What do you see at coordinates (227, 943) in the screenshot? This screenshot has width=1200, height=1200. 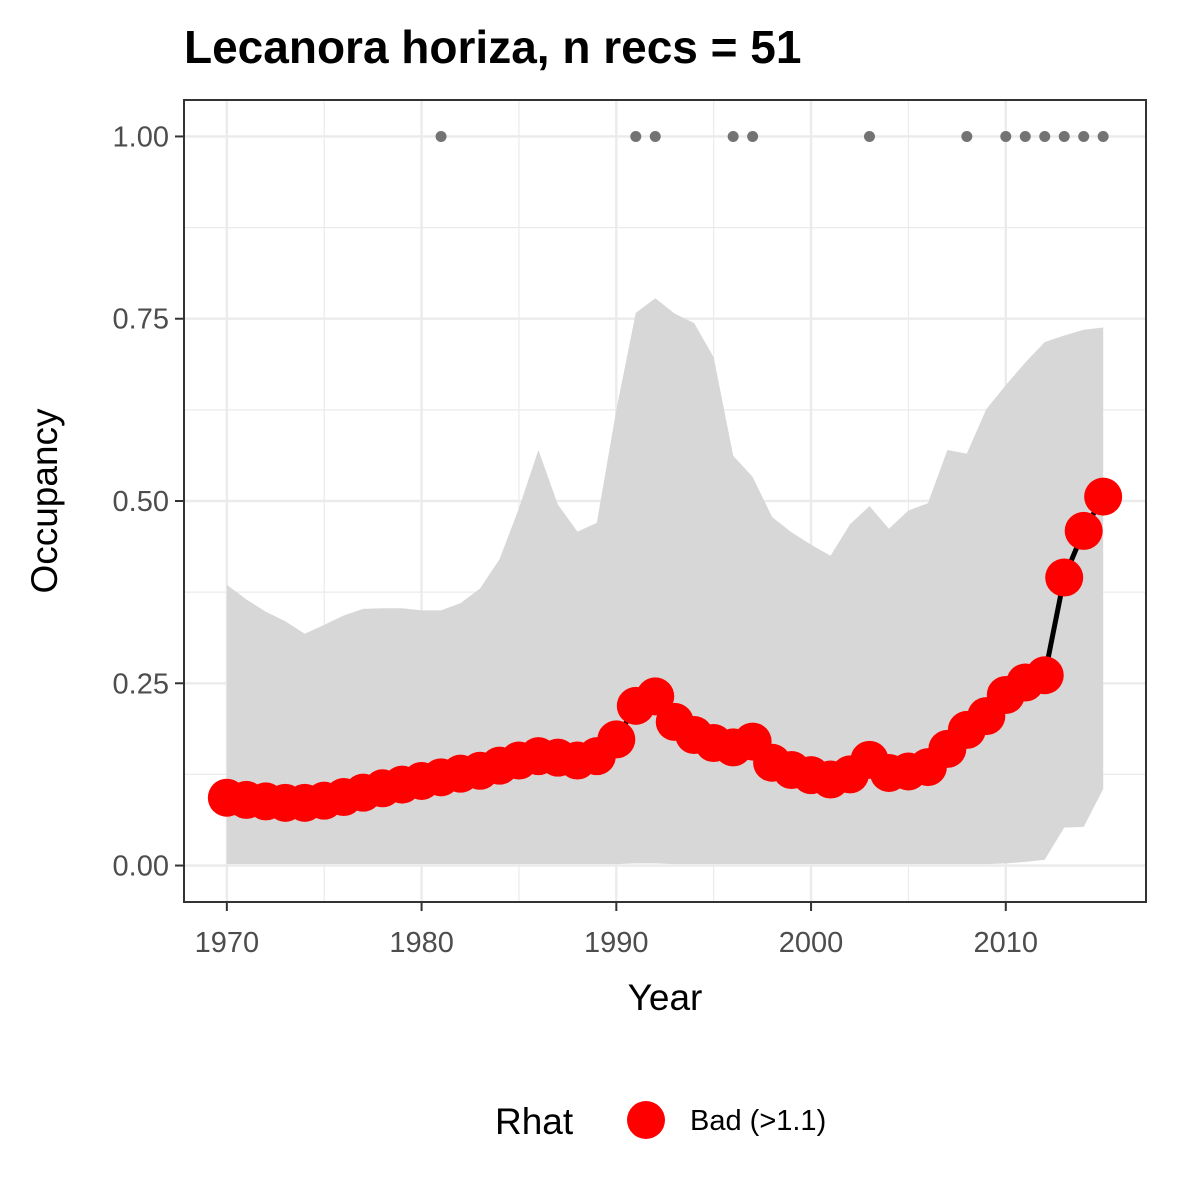 I see `x-tick-label: 1970` at bounding box center [227, 943].